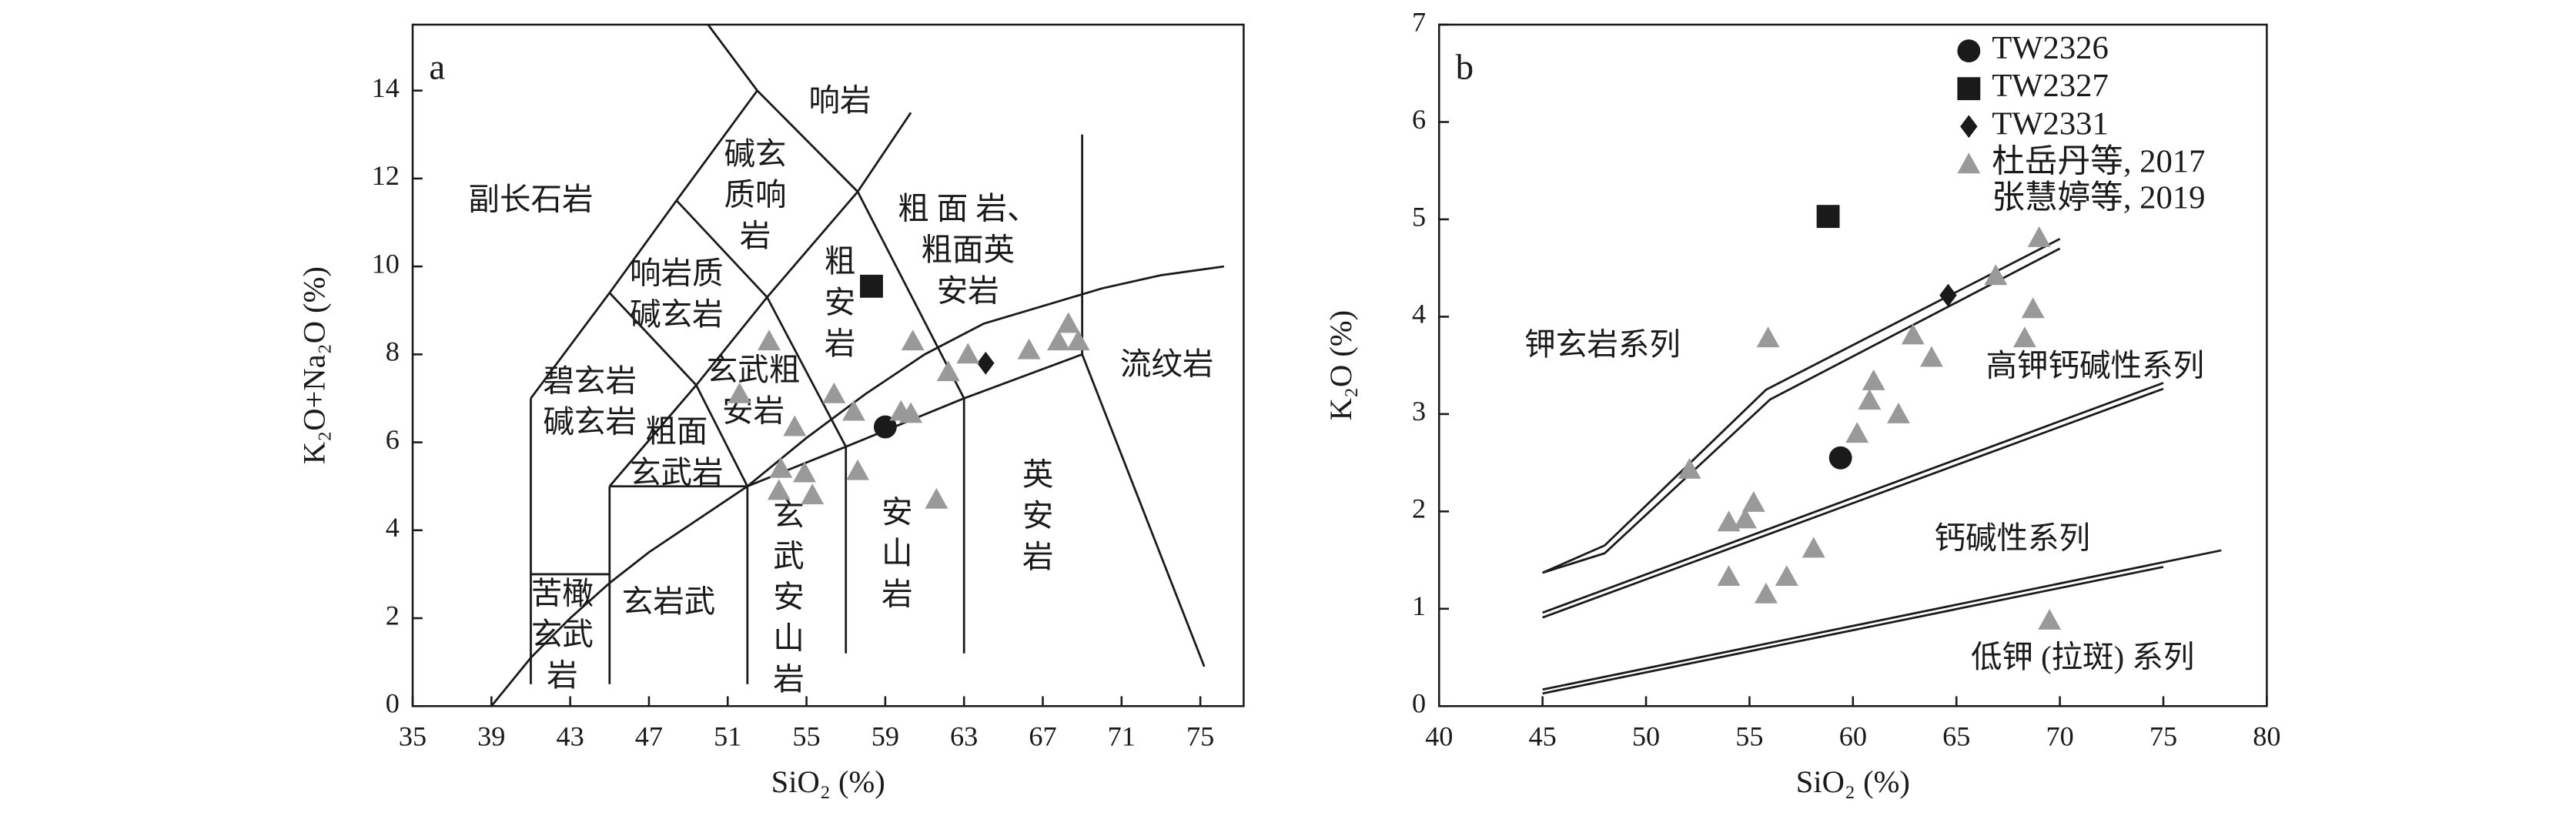 This screenshot has height=826, width=2576. Describe the element at coordinates (2050, 86) in the screenshot. I see `legend-label: TW2327` at that location.